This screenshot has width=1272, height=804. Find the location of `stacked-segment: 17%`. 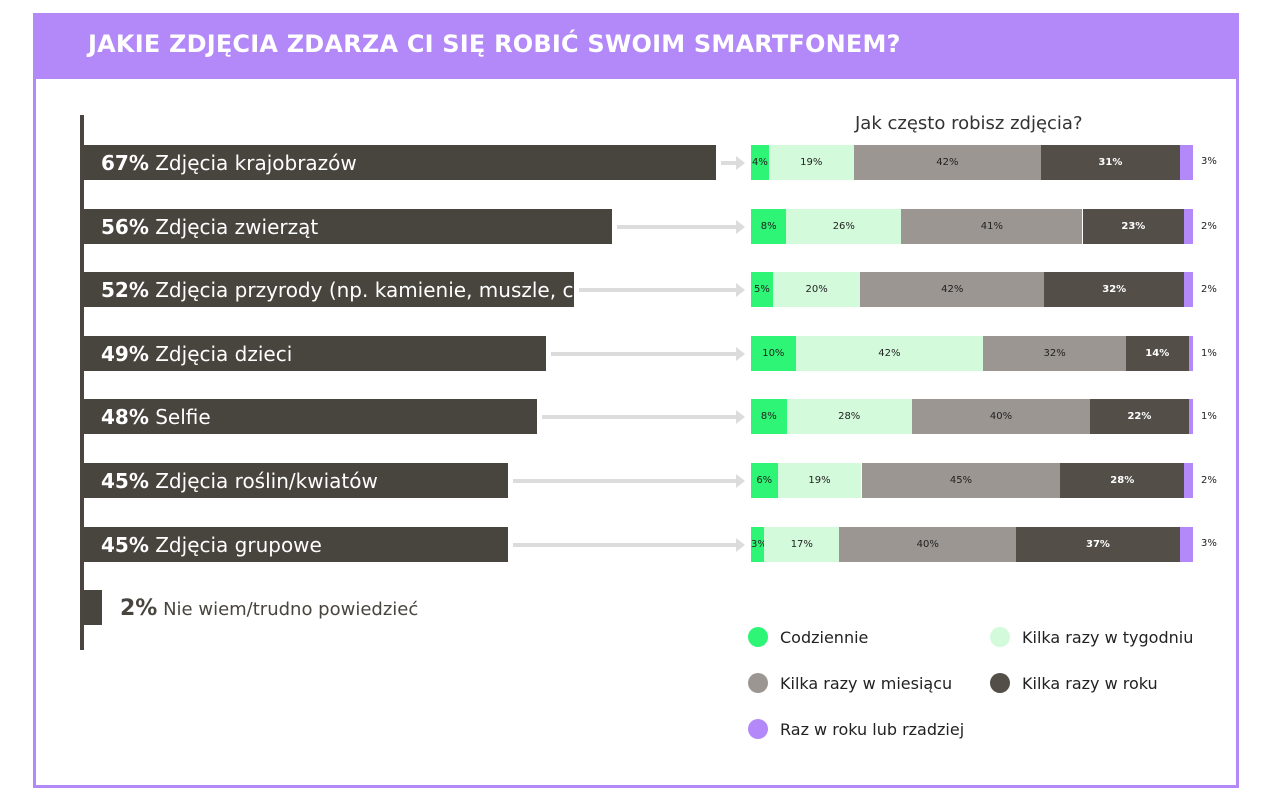

stacked-segment: 17% is located at coordinates (802, 544).